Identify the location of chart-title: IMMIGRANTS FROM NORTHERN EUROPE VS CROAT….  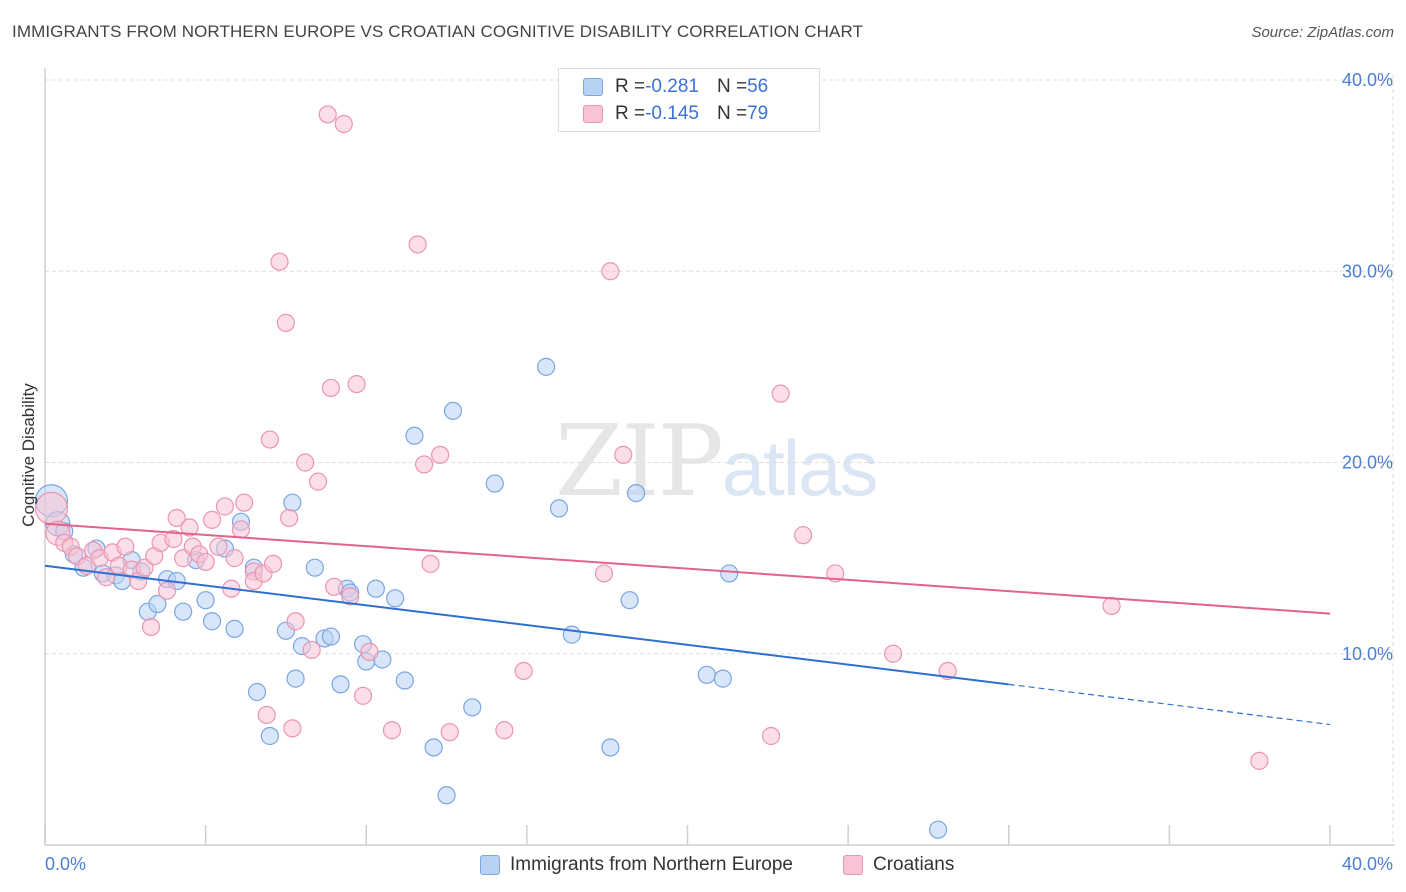
(438, 31).